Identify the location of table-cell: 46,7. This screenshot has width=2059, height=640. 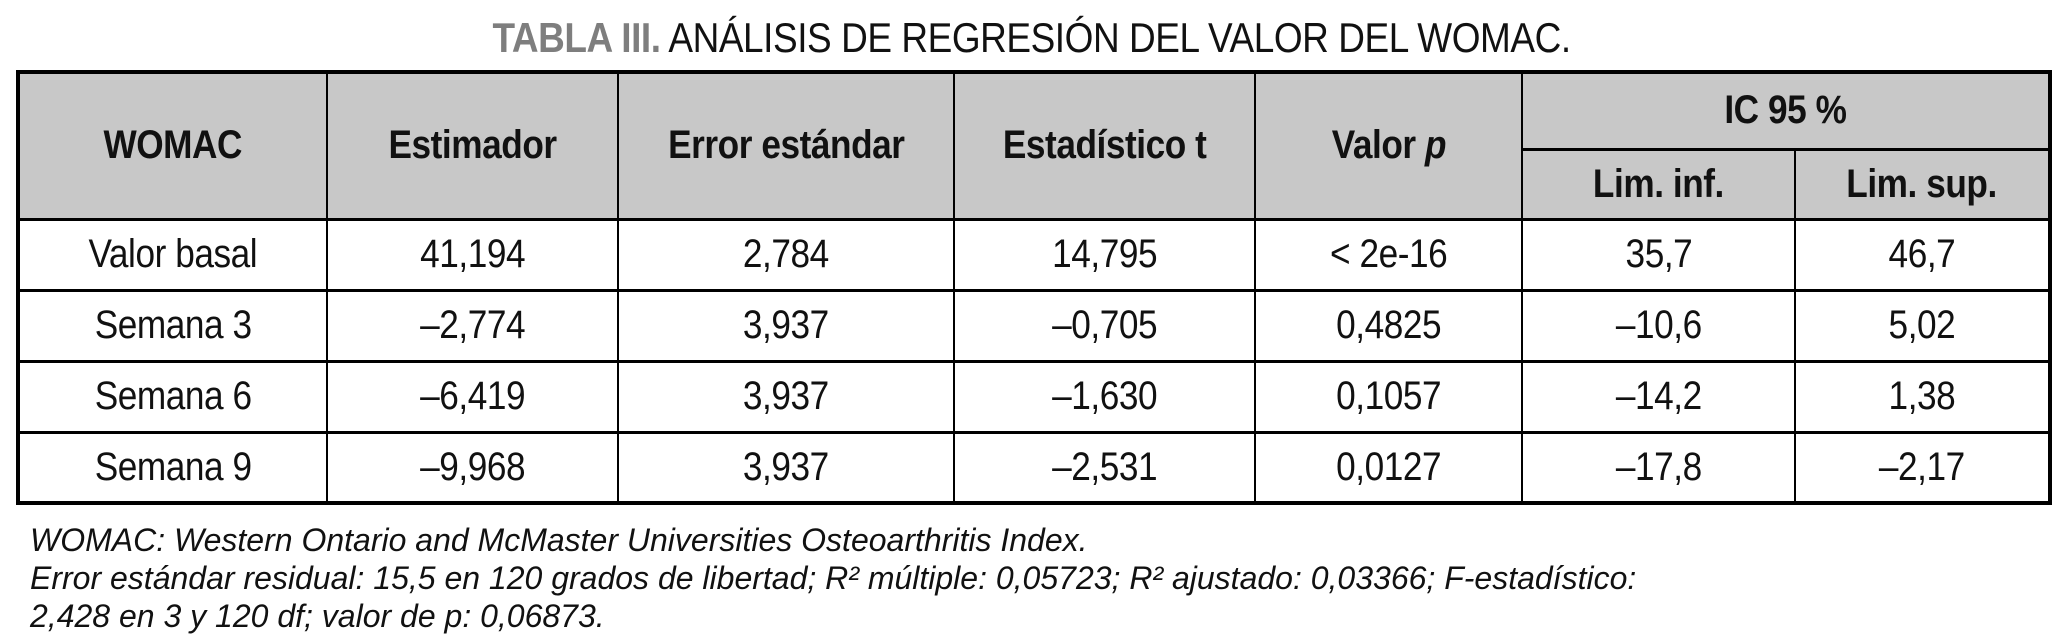
(1922, 254).